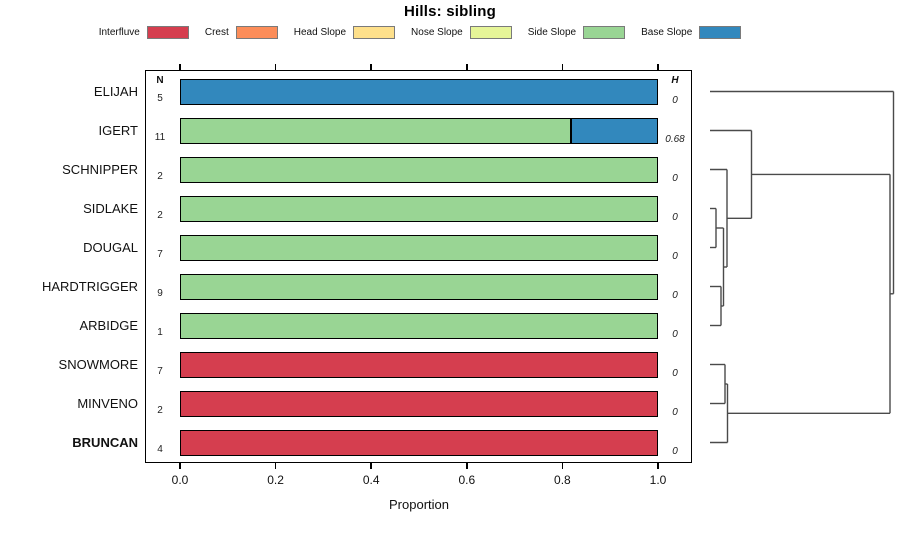  Describe the element at coordinates (667, 32) in the screenshot. I see `legend-label: Base Slope` at that location.